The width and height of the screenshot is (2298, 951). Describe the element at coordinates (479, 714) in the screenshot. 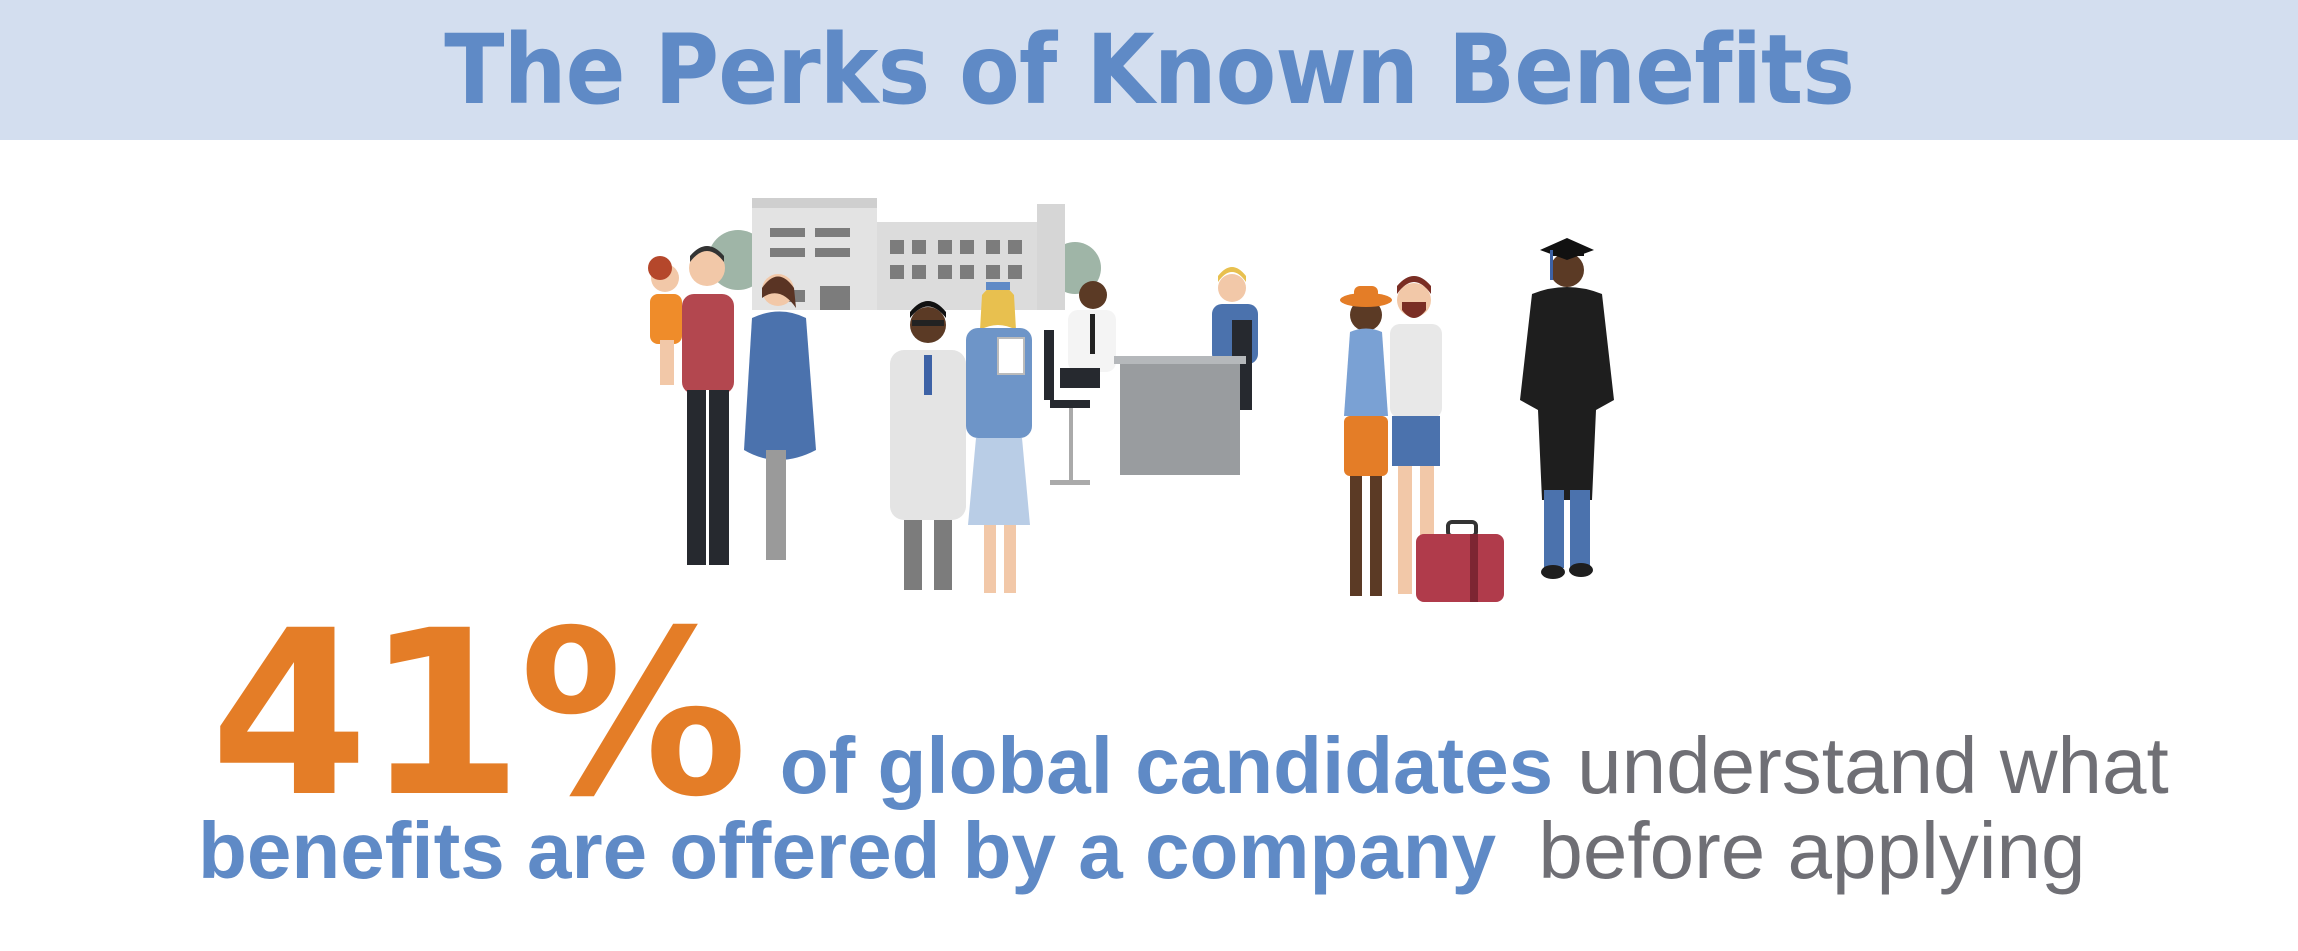

I see `statistic-percentage: 41%` at that location.